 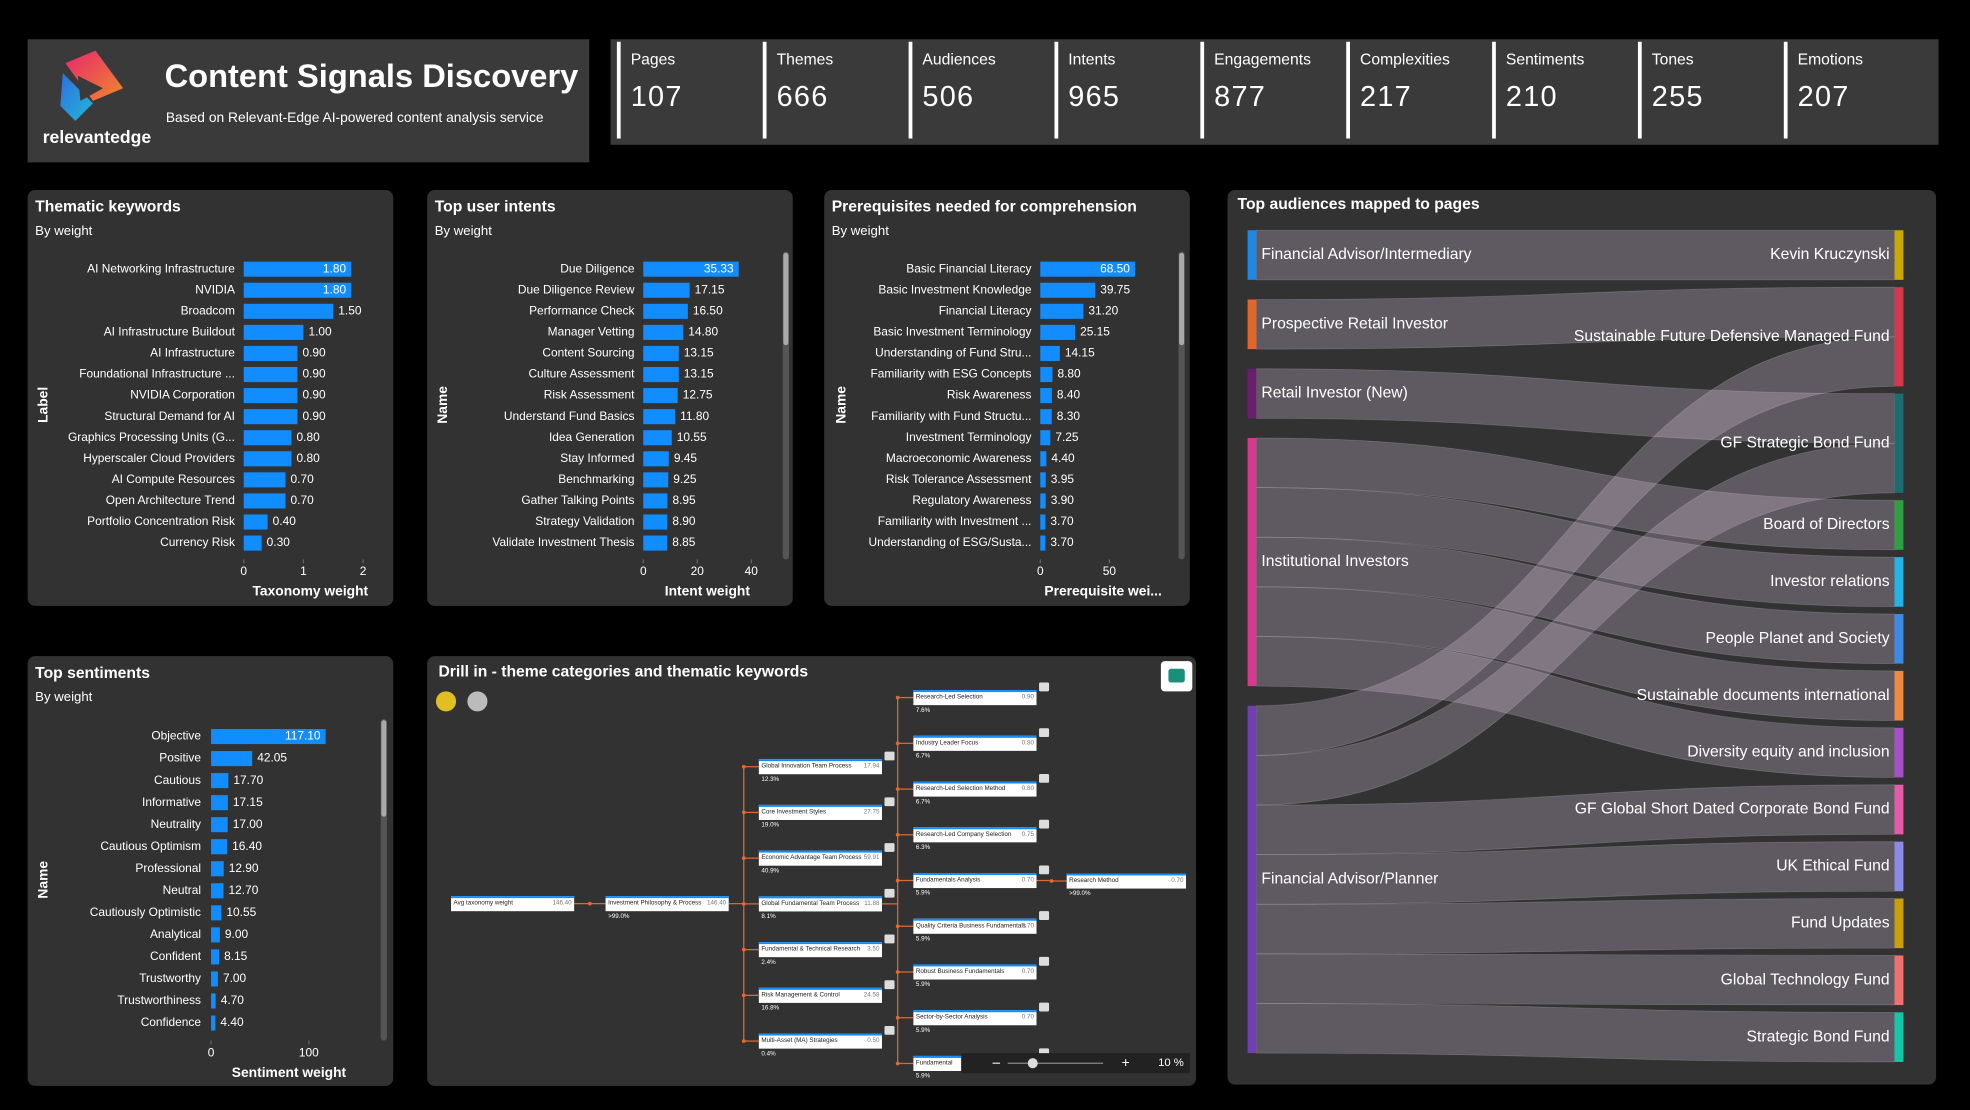 I want to click on tree-node-label: Research-Led Selection Method, so click(x=961, y=788).